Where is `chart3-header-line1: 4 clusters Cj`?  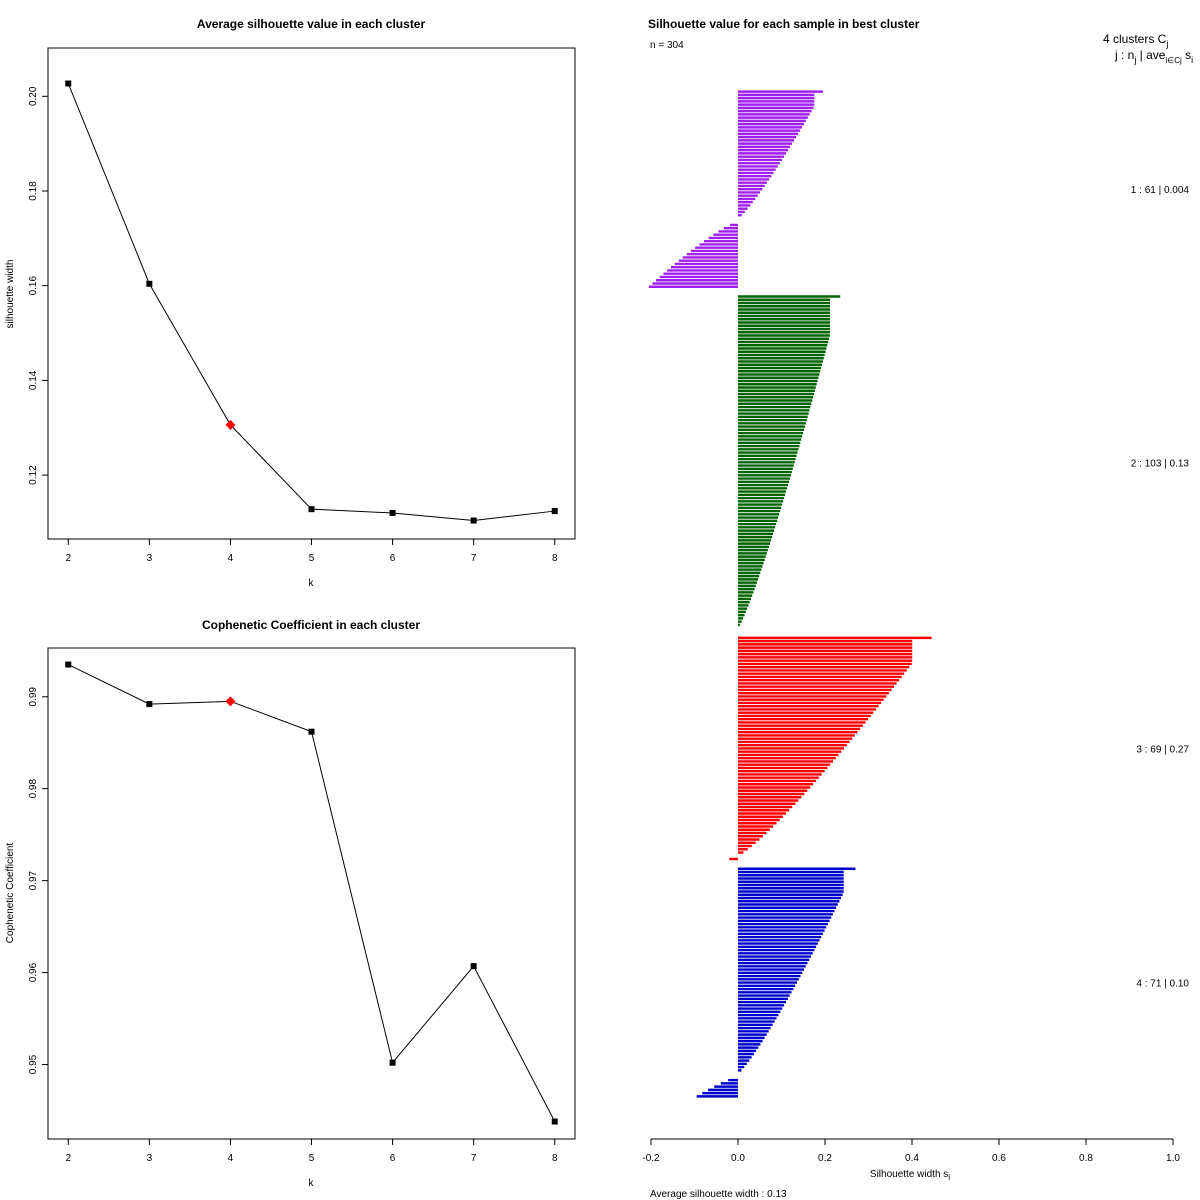 chart3-header-line1: 4 clusters Cj is located at coordinates (1135, 40).